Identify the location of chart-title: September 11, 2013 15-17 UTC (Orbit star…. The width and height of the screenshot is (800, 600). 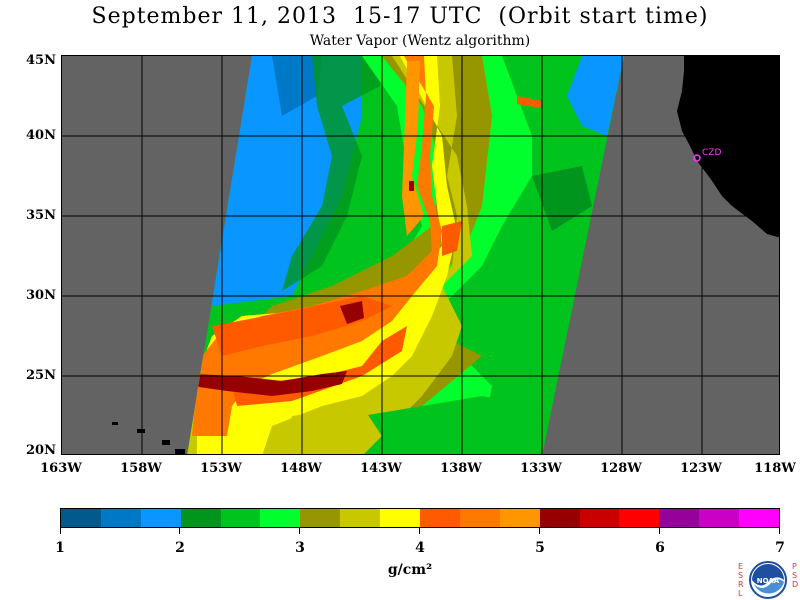
(400, 16).